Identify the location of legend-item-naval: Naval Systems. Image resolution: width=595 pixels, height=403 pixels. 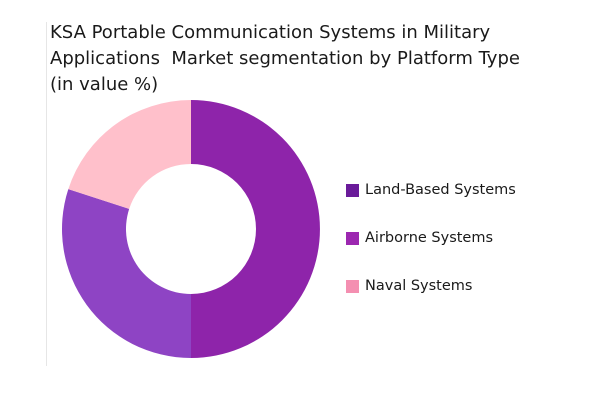
(431, 286).